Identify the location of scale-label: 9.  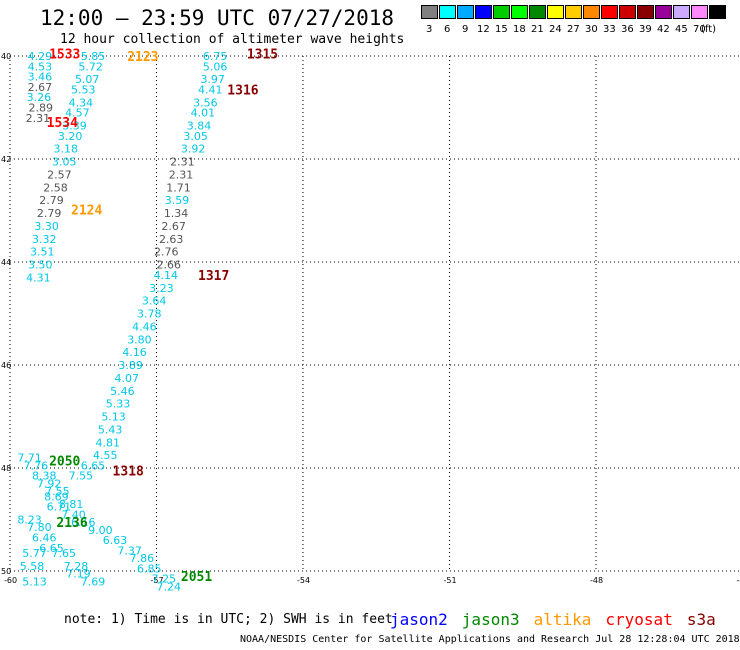
(465, 29).